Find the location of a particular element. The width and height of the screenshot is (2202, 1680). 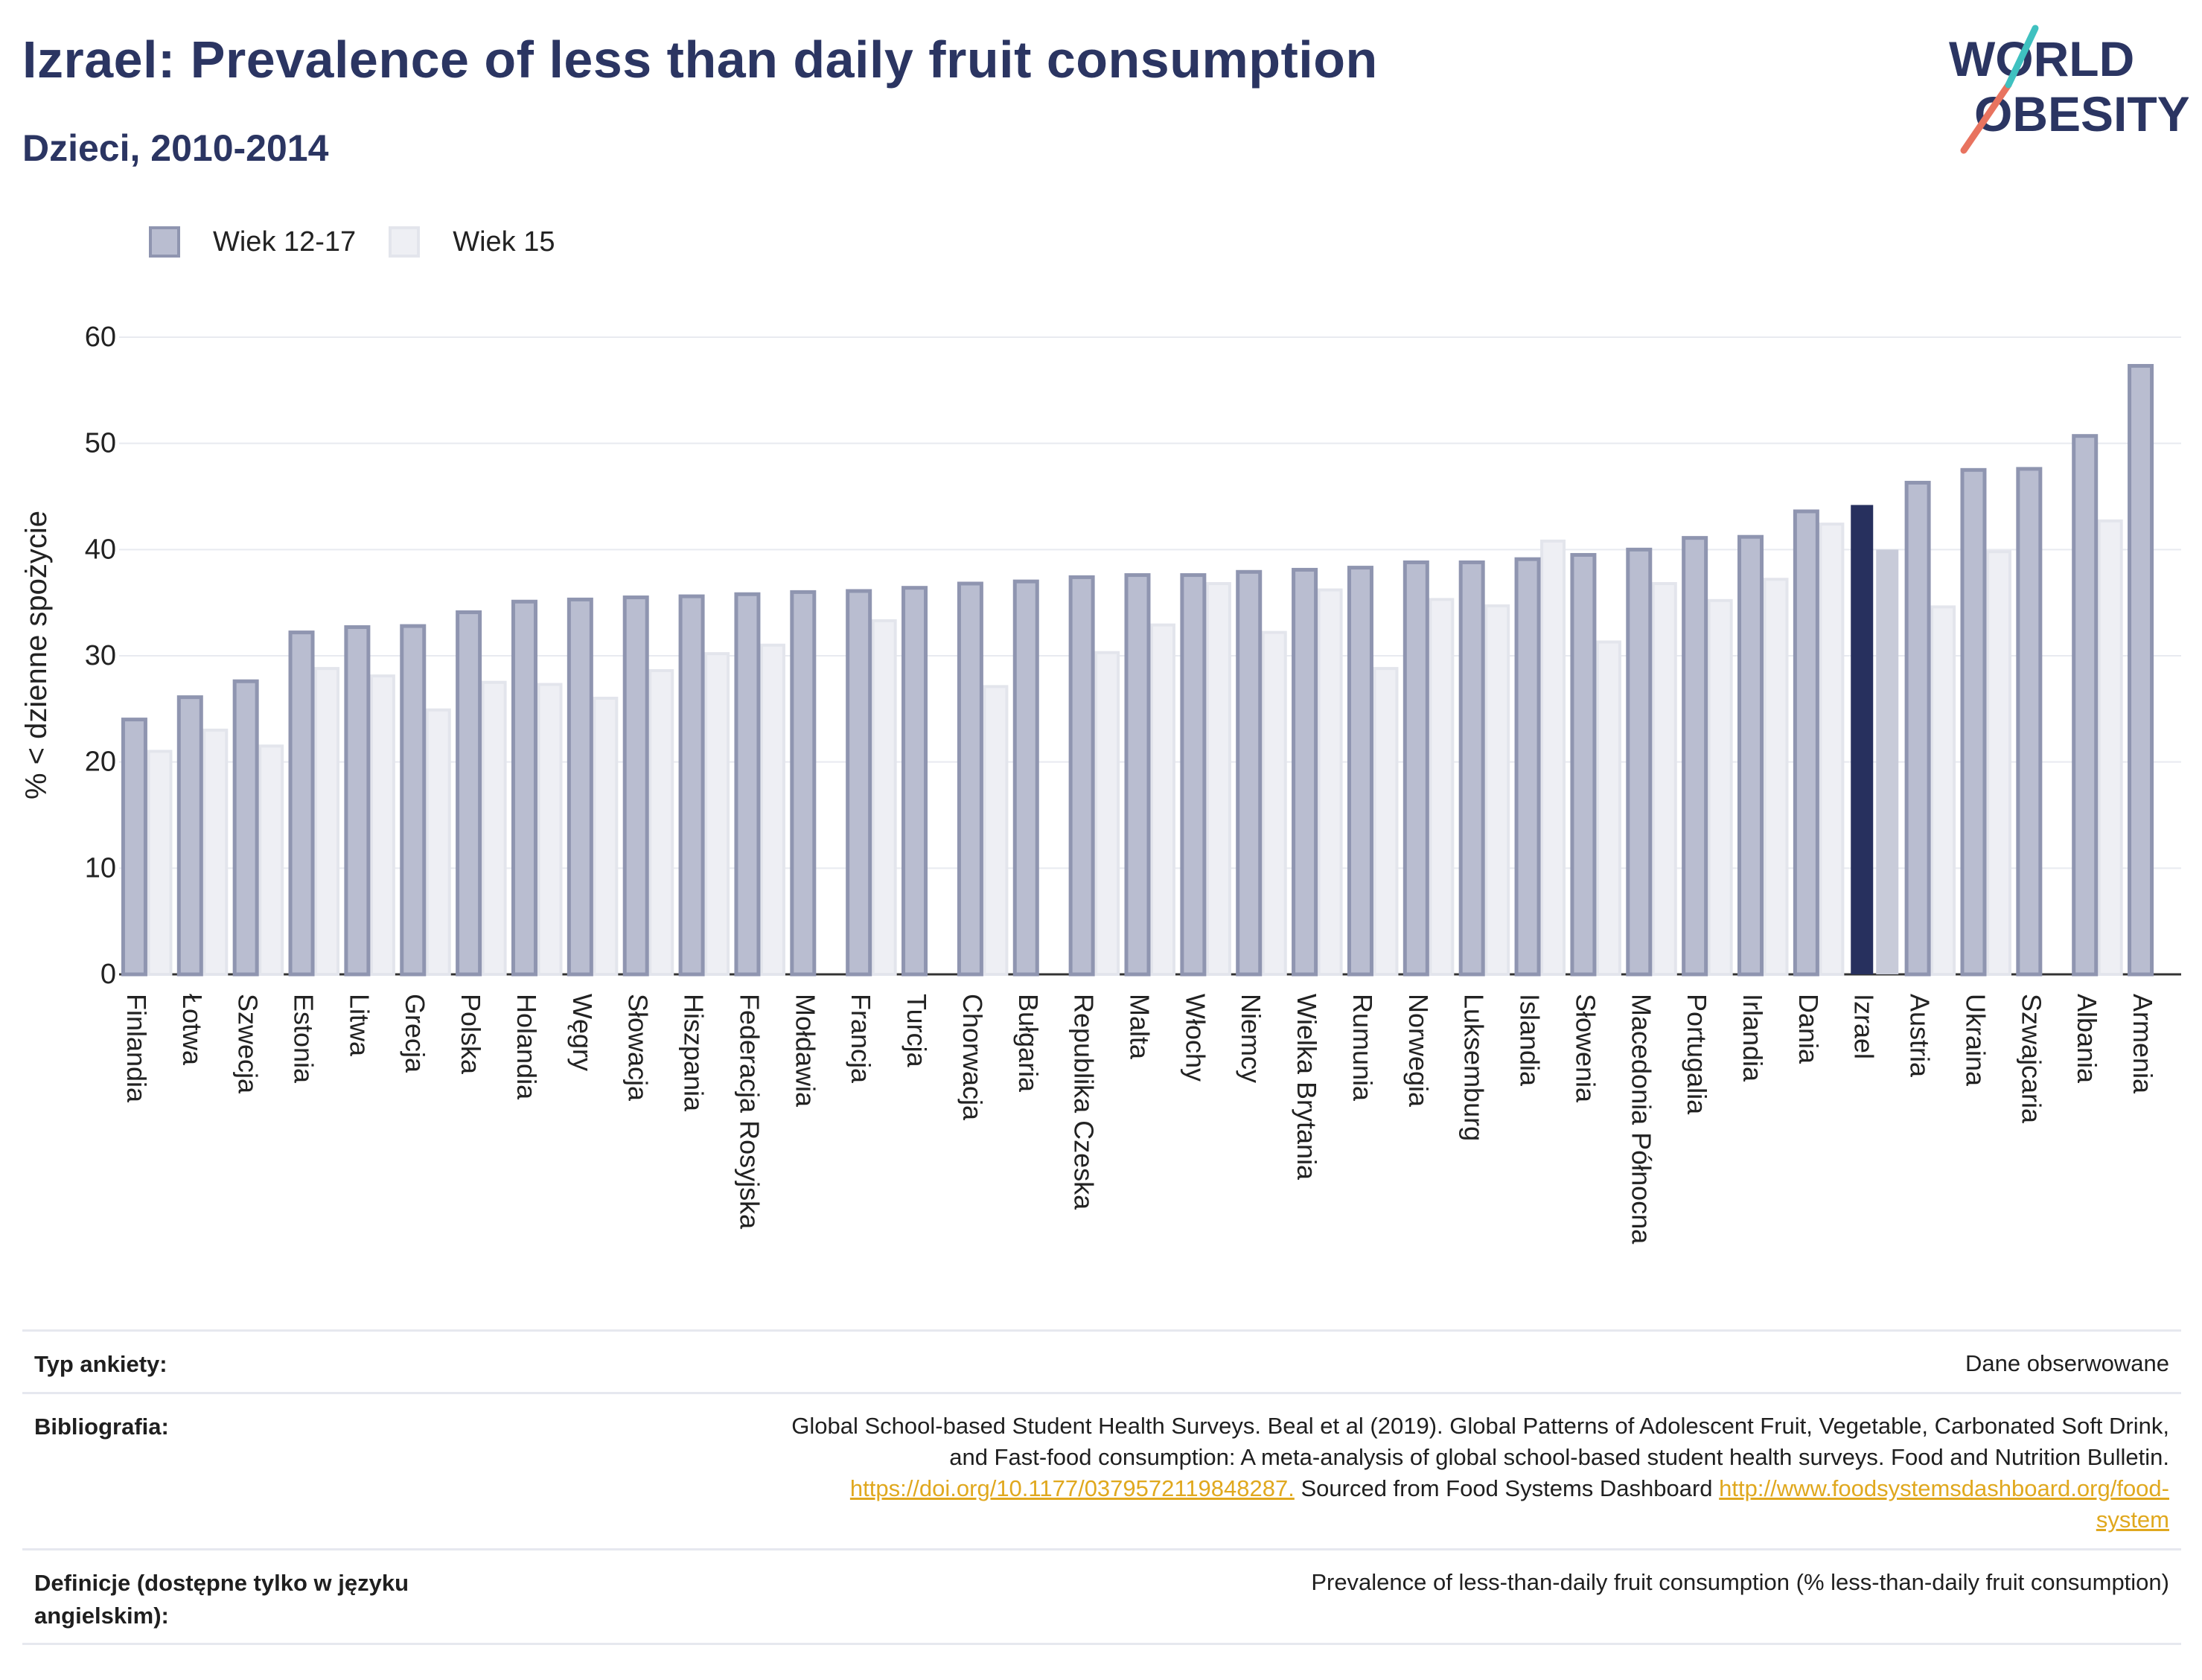

legend-label-15: Wiek 15 is located at coordinates (504, 242).